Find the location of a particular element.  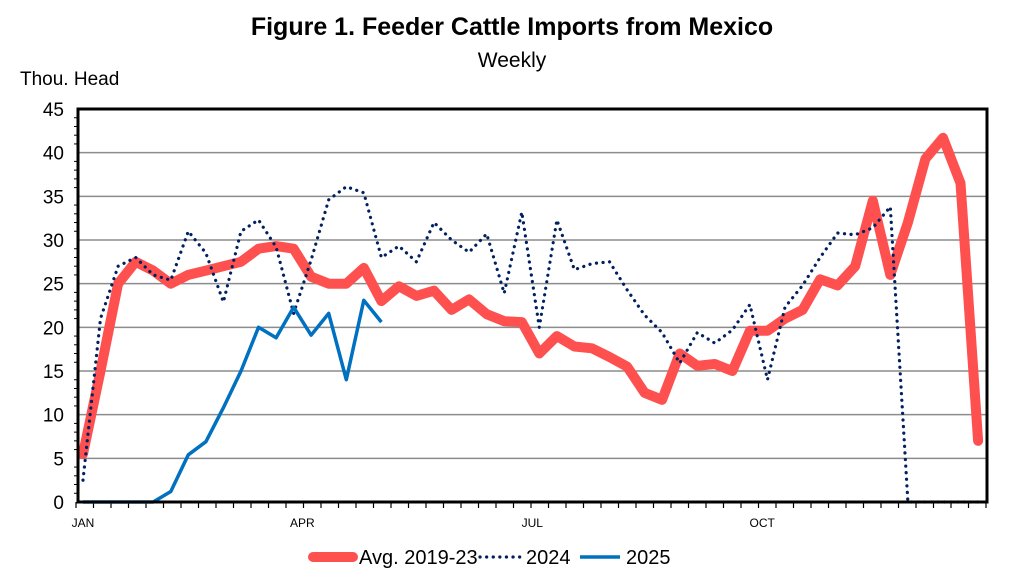

month-label: JAN is located at coordinates (83, 523).